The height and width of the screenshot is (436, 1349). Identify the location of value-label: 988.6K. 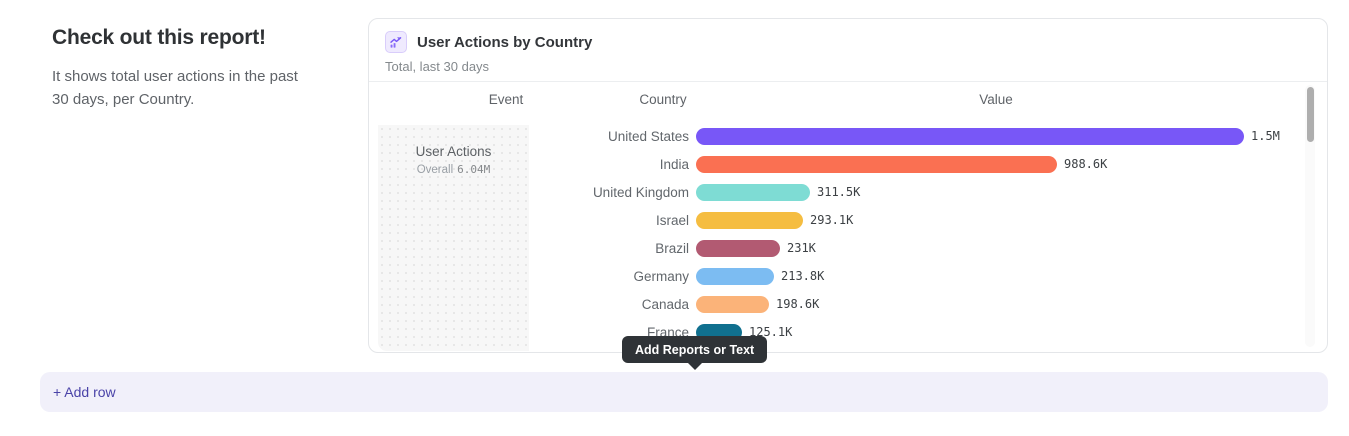
(1086, 164).